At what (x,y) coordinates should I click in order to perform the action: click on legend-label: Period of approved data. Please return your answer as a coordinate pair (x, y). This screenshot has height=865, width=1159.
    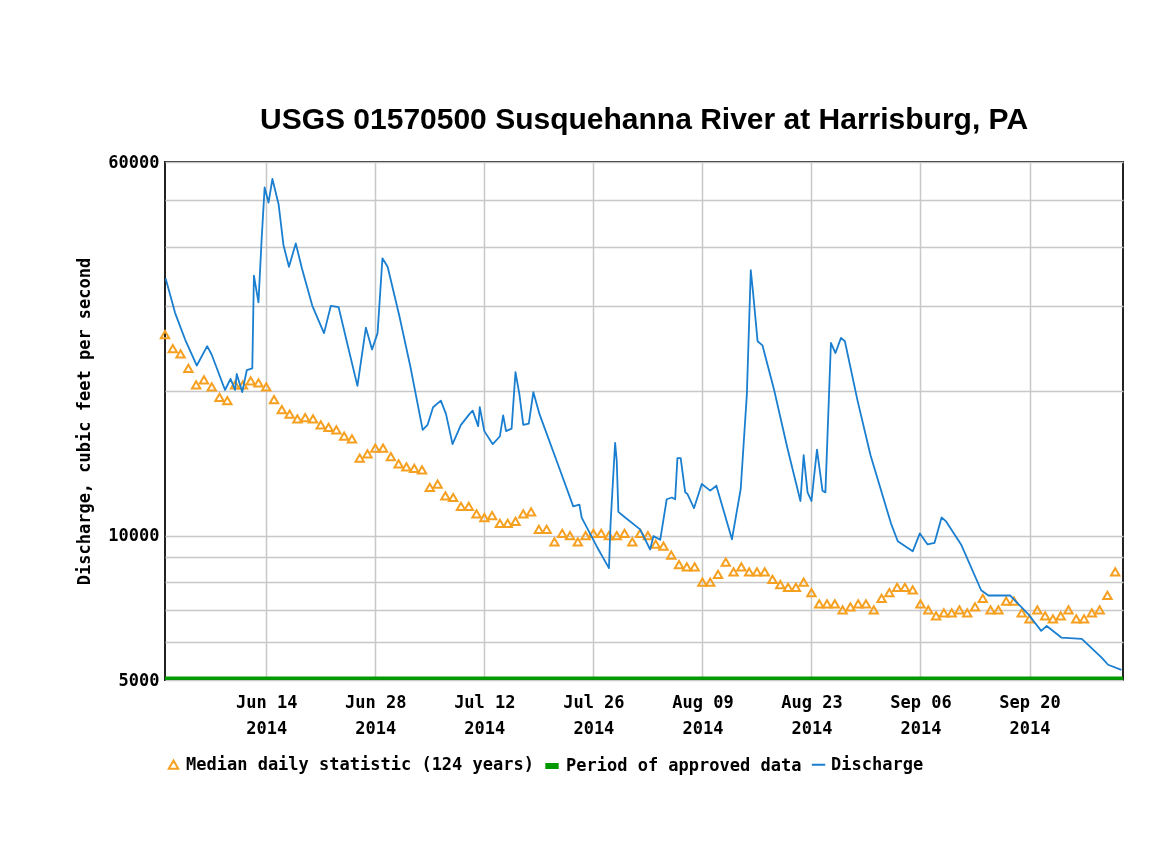
    Looking at the image, I should click on (684, 765).